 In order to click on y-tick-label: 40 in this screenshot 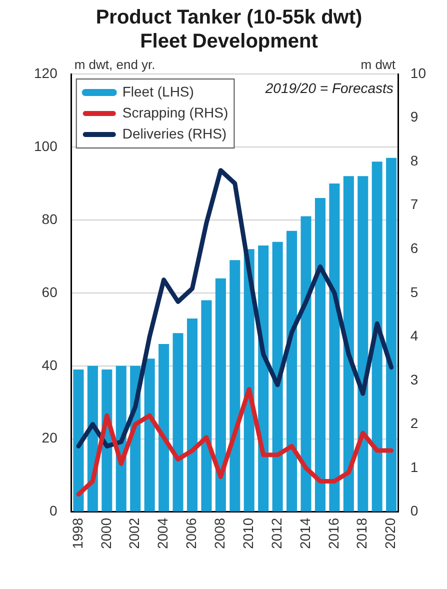, I will do `click(50, 364)`.